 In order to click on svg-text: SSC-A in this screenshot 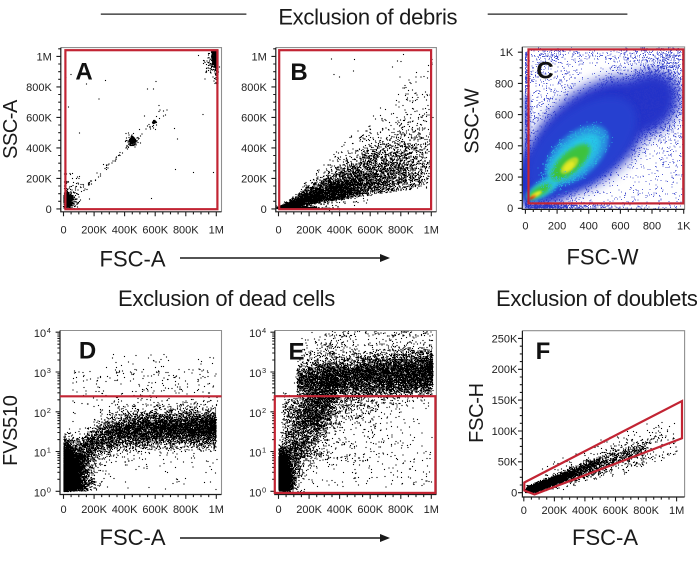, I will do `click(11, 129)`.